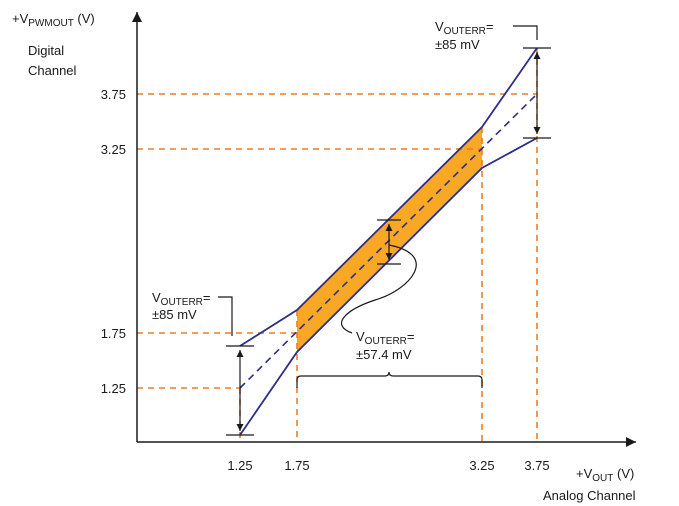  I want to click on y-tick-3-75: 3.75, so click(113, 94).